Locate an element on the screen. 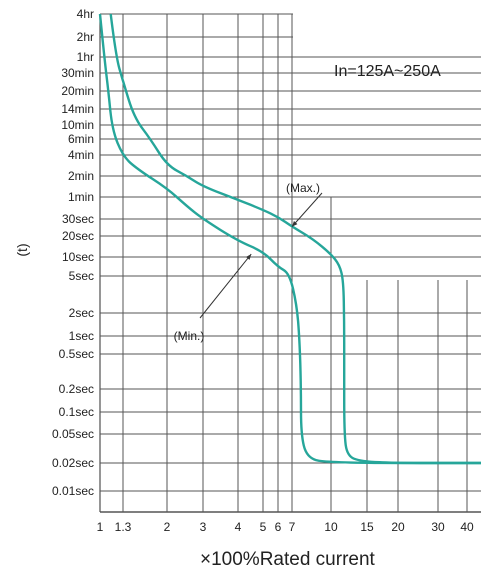  y-tick-label: 30min is located at coordinates (77, 73).